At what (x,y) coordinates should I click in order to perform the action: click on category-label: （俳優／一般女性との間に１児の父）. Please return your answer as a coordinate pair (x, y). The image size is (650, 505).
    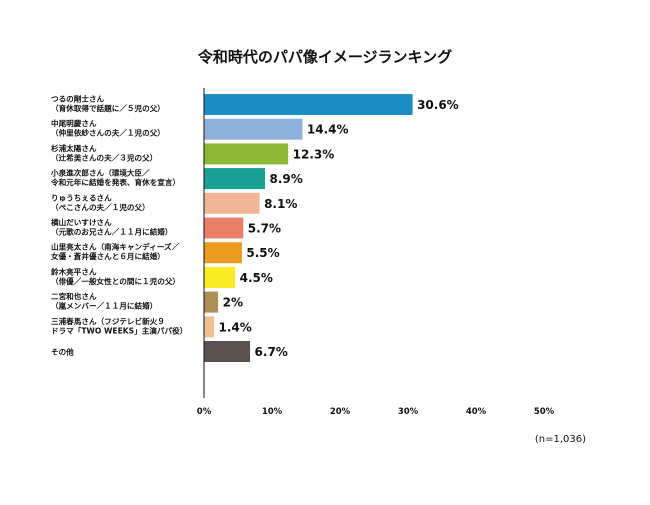
    Looking at the image, I should click on (115, 281).